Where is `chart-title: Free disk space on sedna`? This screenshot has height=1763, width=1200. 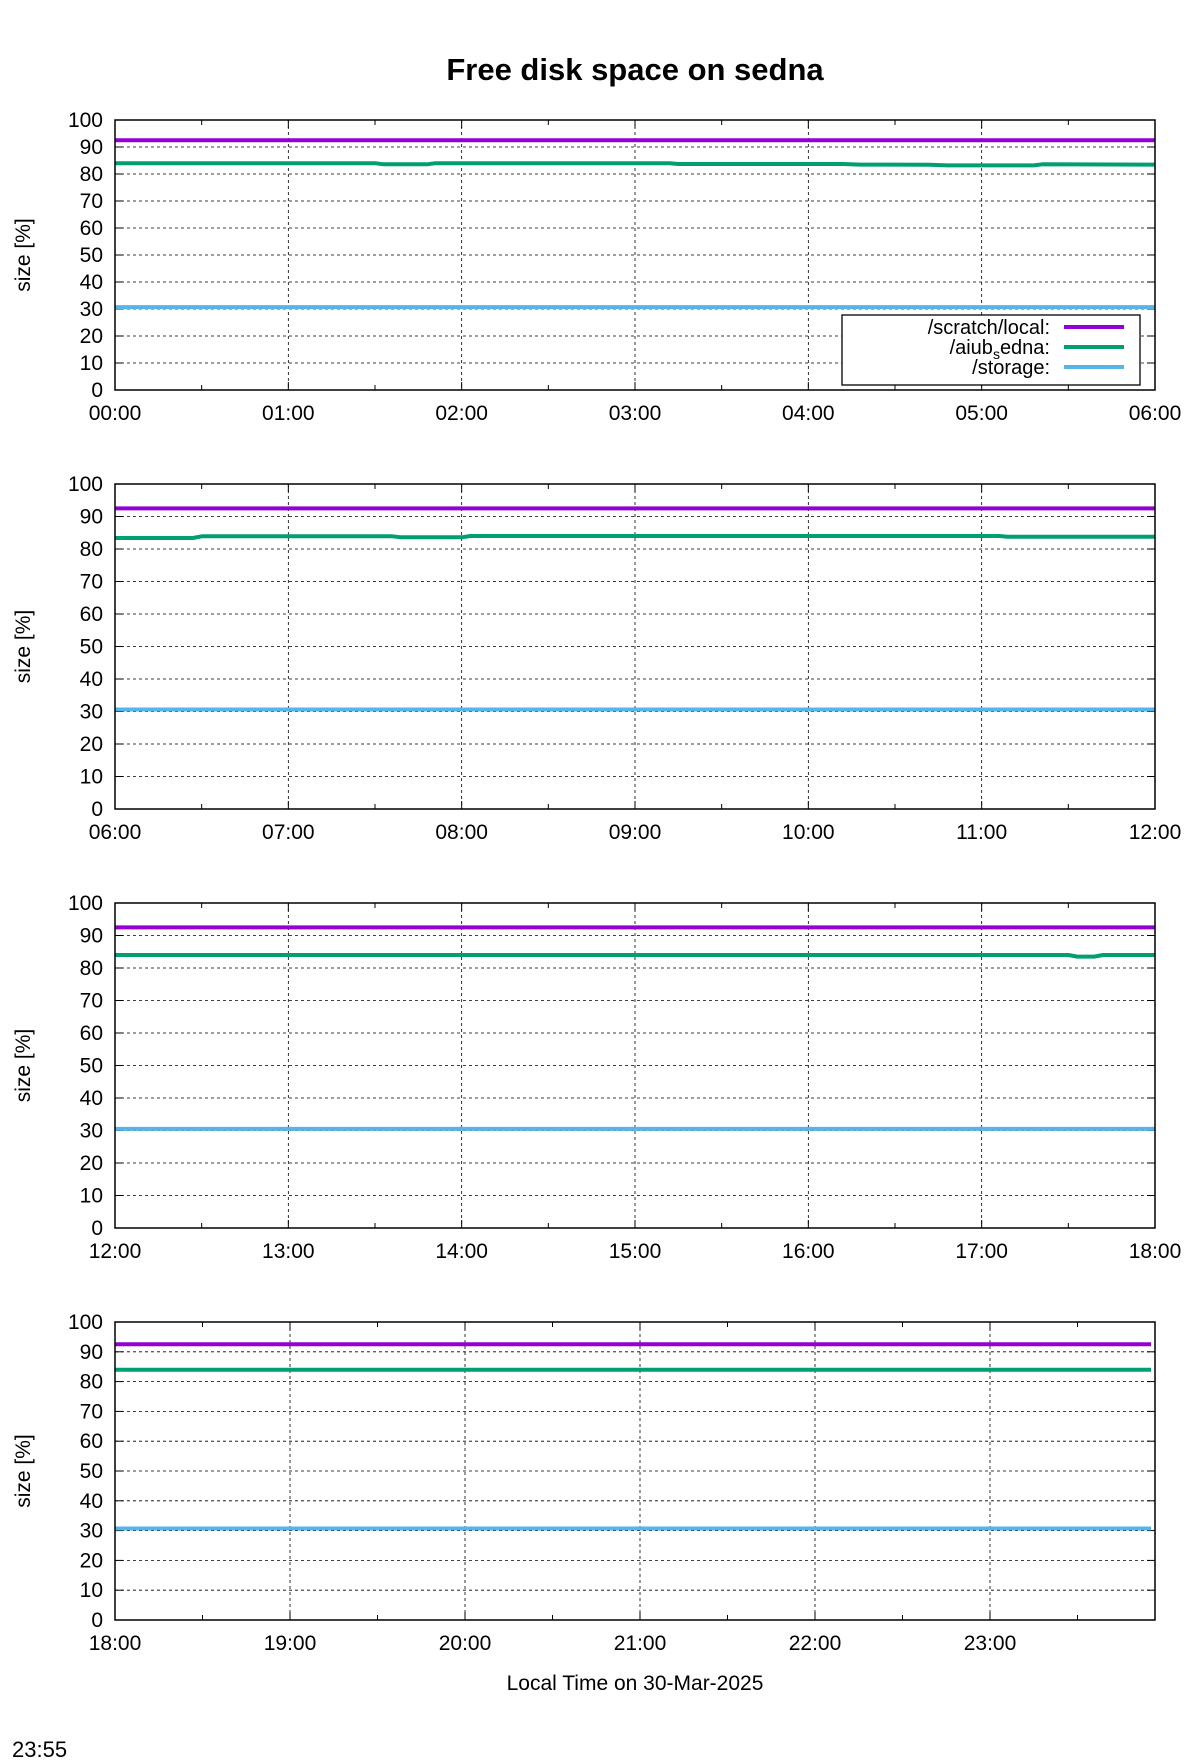 chart-title: Free disk space on sedna is located at coordinates (635, 69).